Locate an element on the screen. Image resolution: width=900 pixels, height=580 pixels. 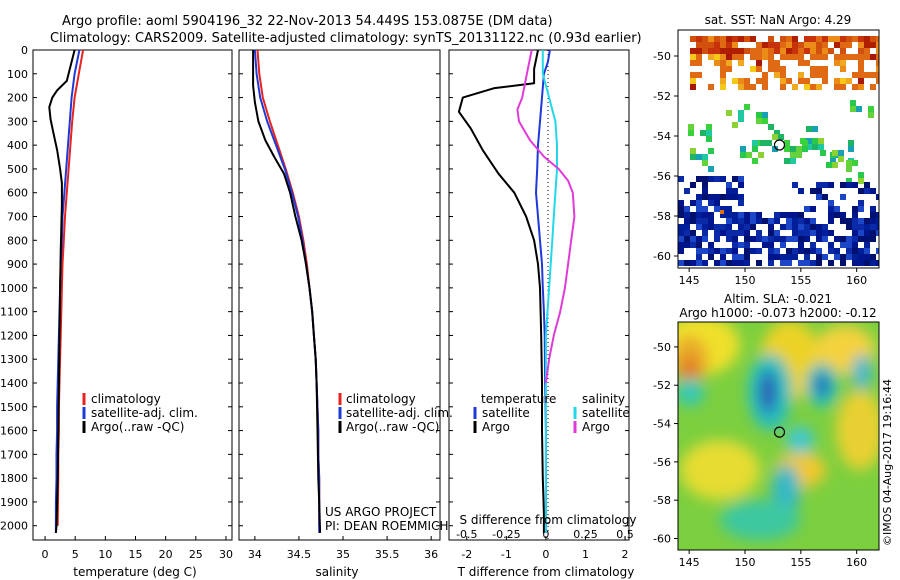
difference-s-x-tick-label: 0.25 is located at coordinates (585, 534).